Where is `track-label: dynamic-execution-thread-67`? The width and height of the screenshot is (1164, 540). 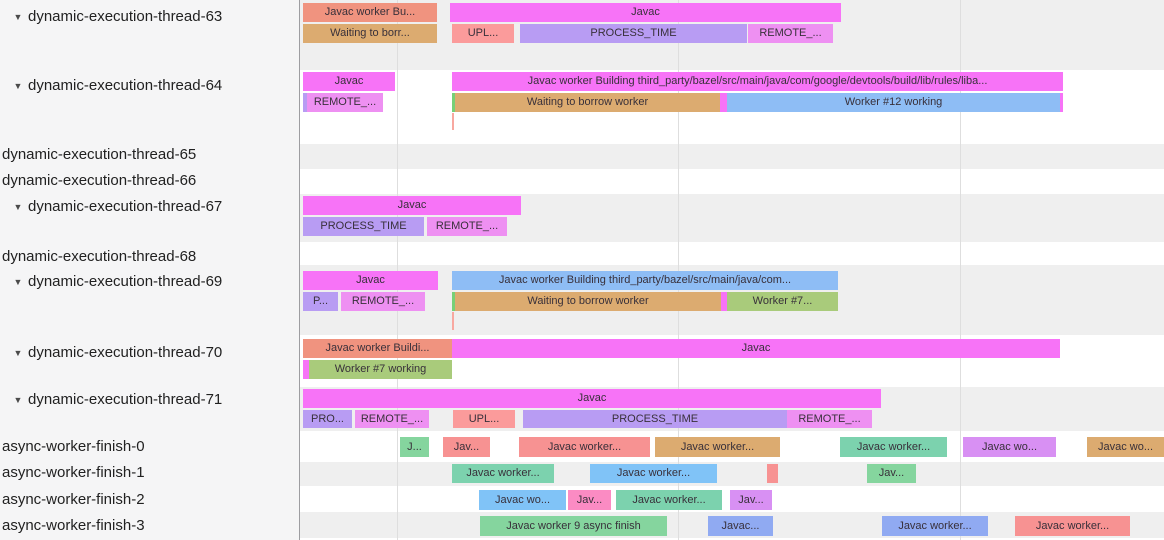
track-label: dynamic-execution-thread-67 is located at coordinates (125, 206).